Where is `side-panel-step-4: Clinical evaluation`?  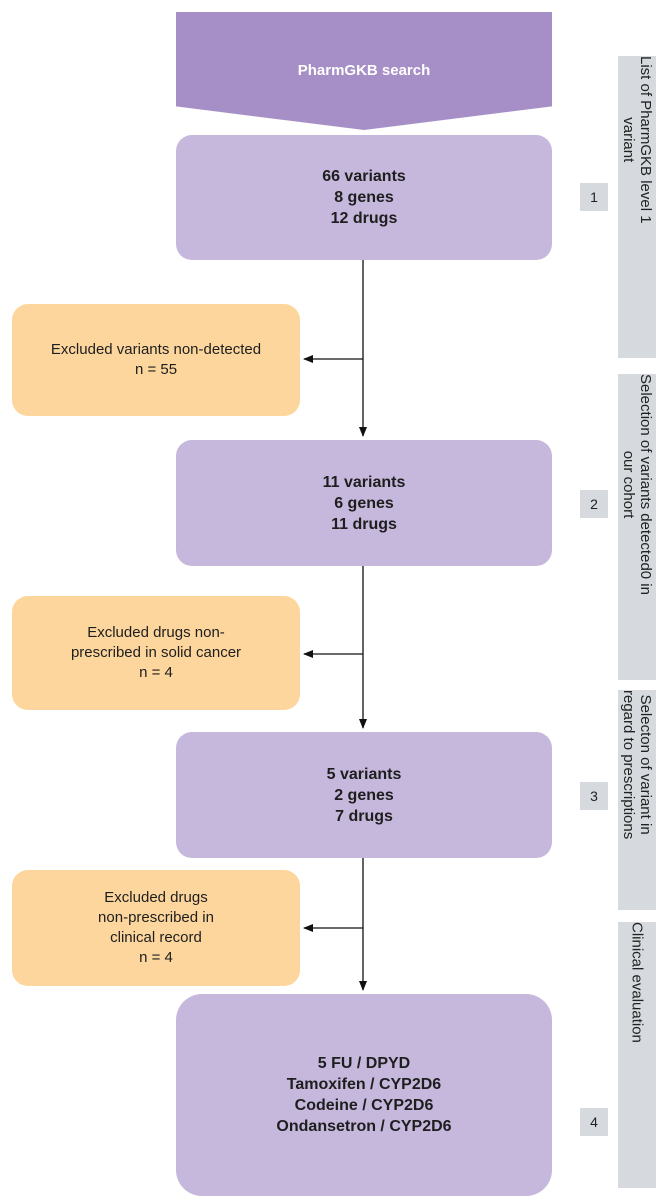
side-panel-step-4: Clinical evaluation is located at coordinates (637, 1055).